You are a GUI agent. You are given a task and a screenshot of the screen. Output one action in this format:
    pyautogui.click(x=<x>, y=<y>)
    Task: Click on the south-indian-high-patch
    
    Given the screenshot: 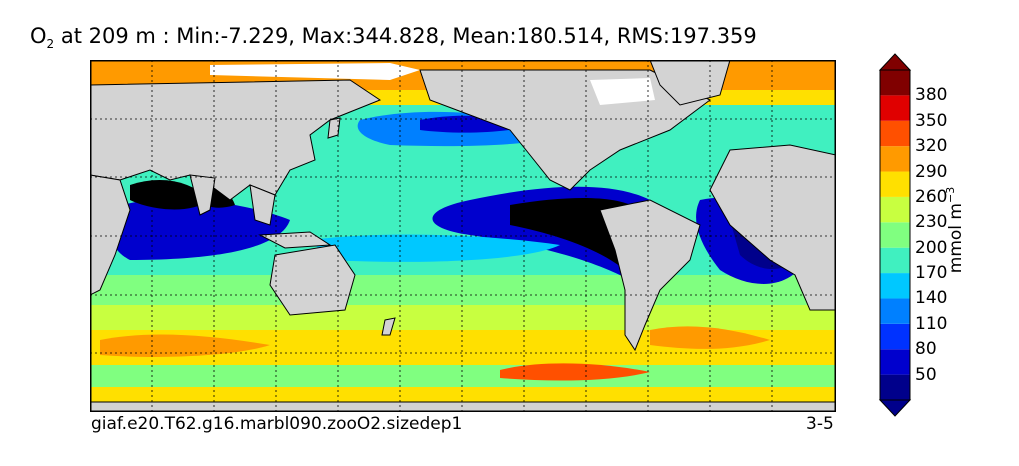 What is the action you would take?
    pyautogui.click(x=185, y=345)
    